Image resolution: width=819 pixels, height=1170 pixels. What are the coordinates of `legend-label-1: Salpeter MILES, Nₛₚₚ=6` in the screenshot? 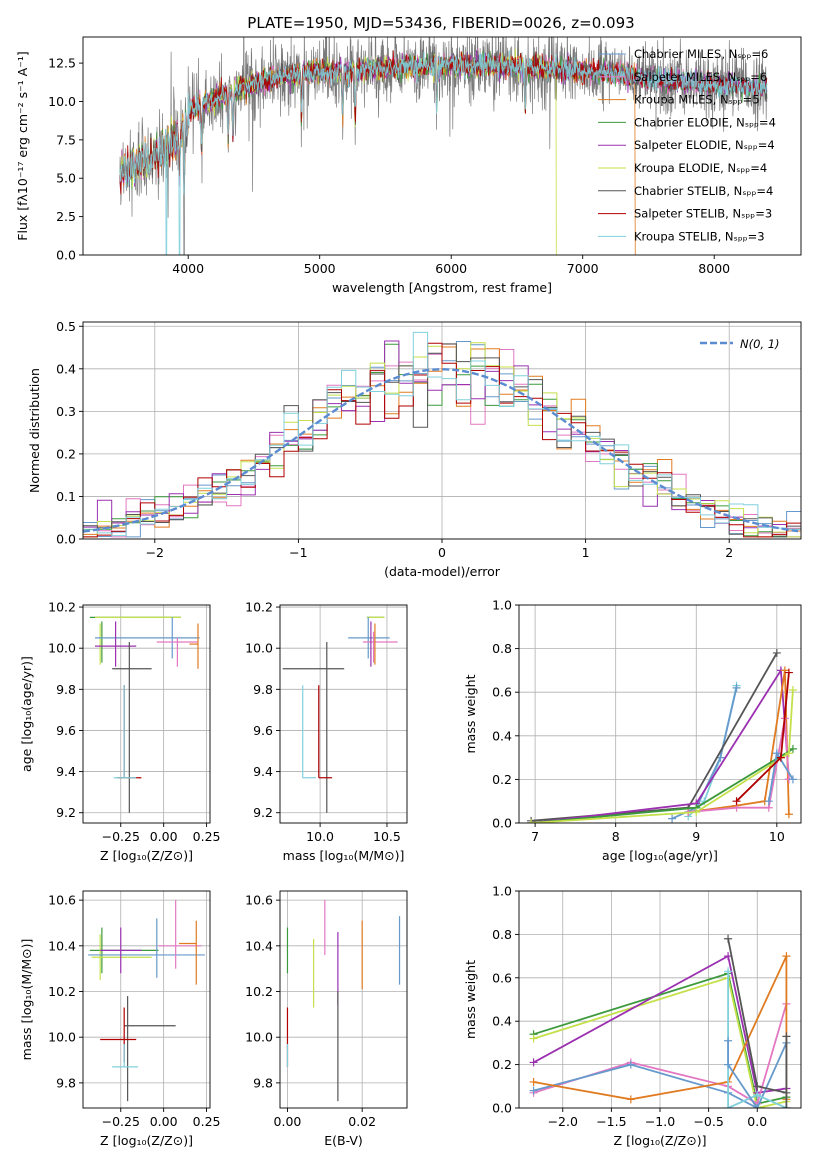 It's located at (700, 77).